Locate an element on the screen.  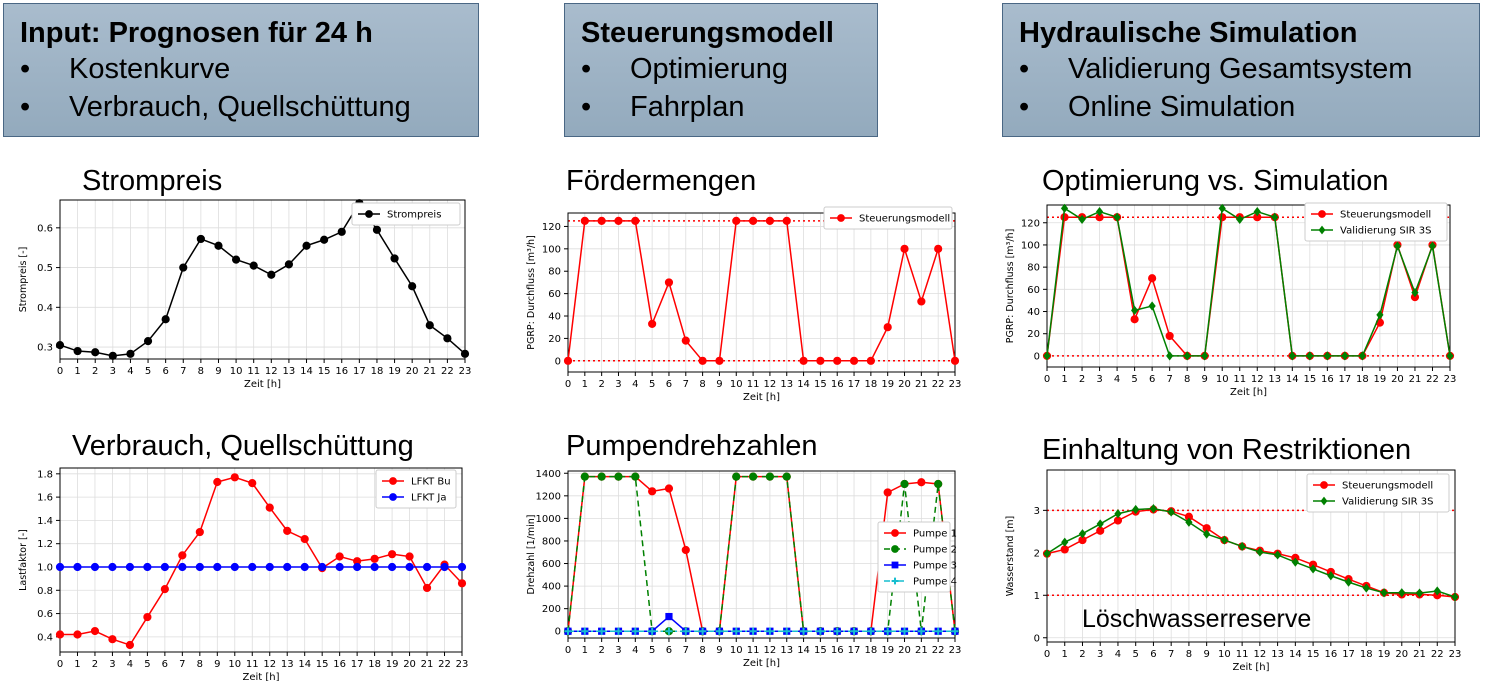
header-item: • Fahrplan is located at coordinates (721, 107).